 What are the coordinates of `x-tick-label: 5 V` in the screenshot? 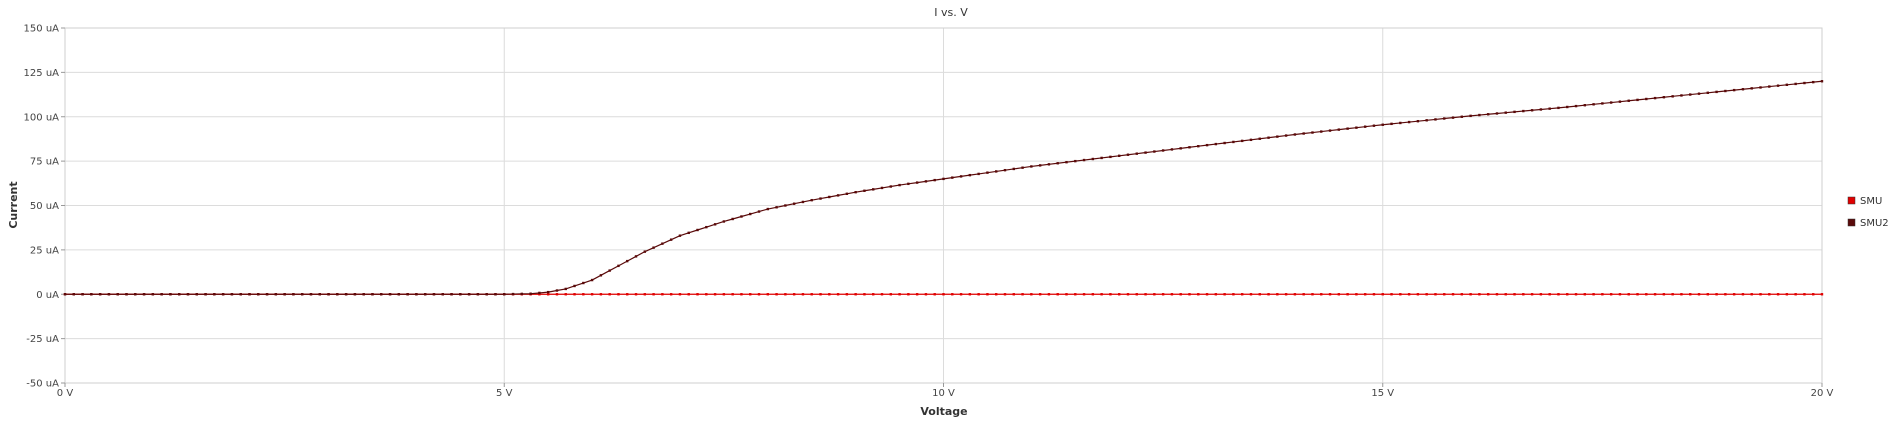 It's located at (504, 393).